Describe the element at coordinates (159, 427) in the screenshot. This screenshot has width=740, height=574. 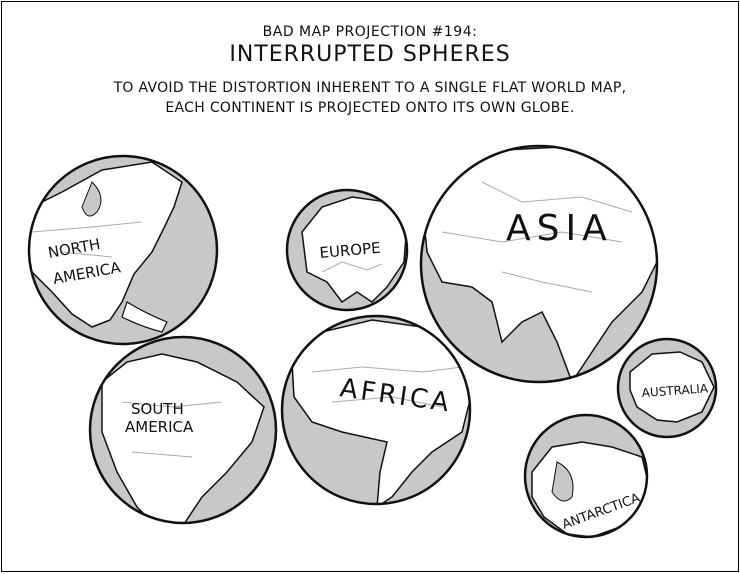
I see `label-south-america-2: AMERICA` at that location.